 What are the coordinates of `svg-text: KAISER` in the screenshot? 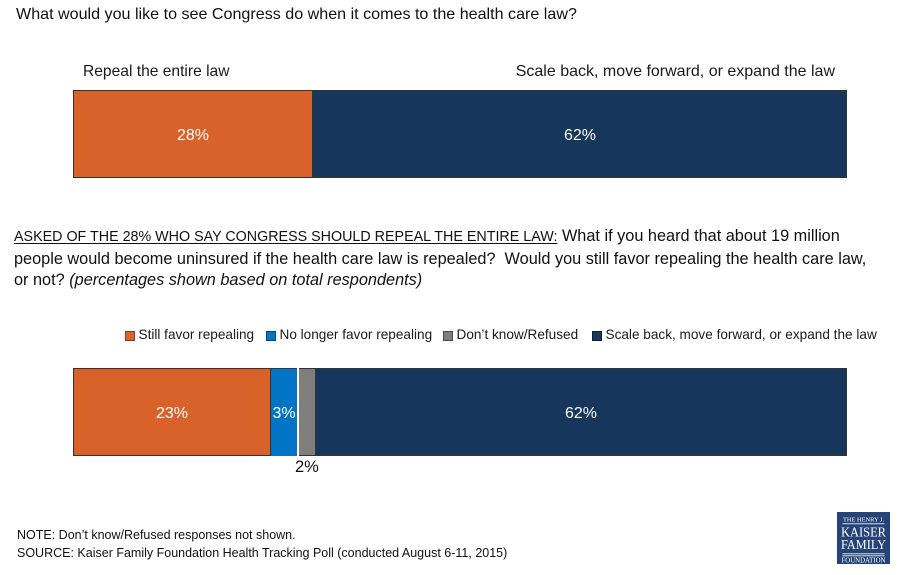 It's located at (864, 533).